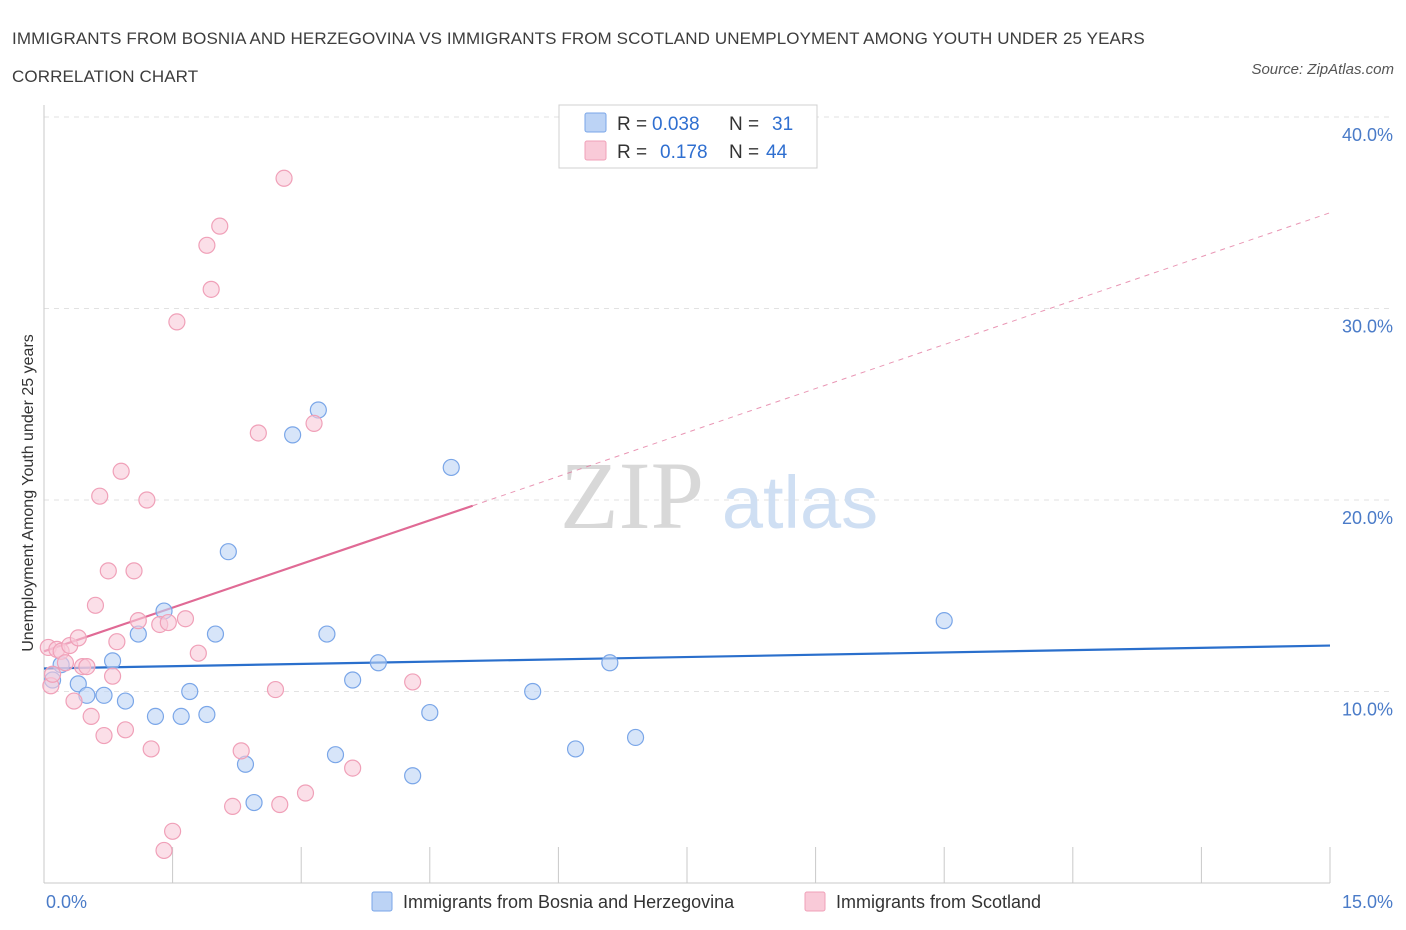 The height and width of the screenshot is (930, 1406). Describe the element at coordinates (744, 152) in the screenshot. I see `legend-n-label-2: N =` at that location.